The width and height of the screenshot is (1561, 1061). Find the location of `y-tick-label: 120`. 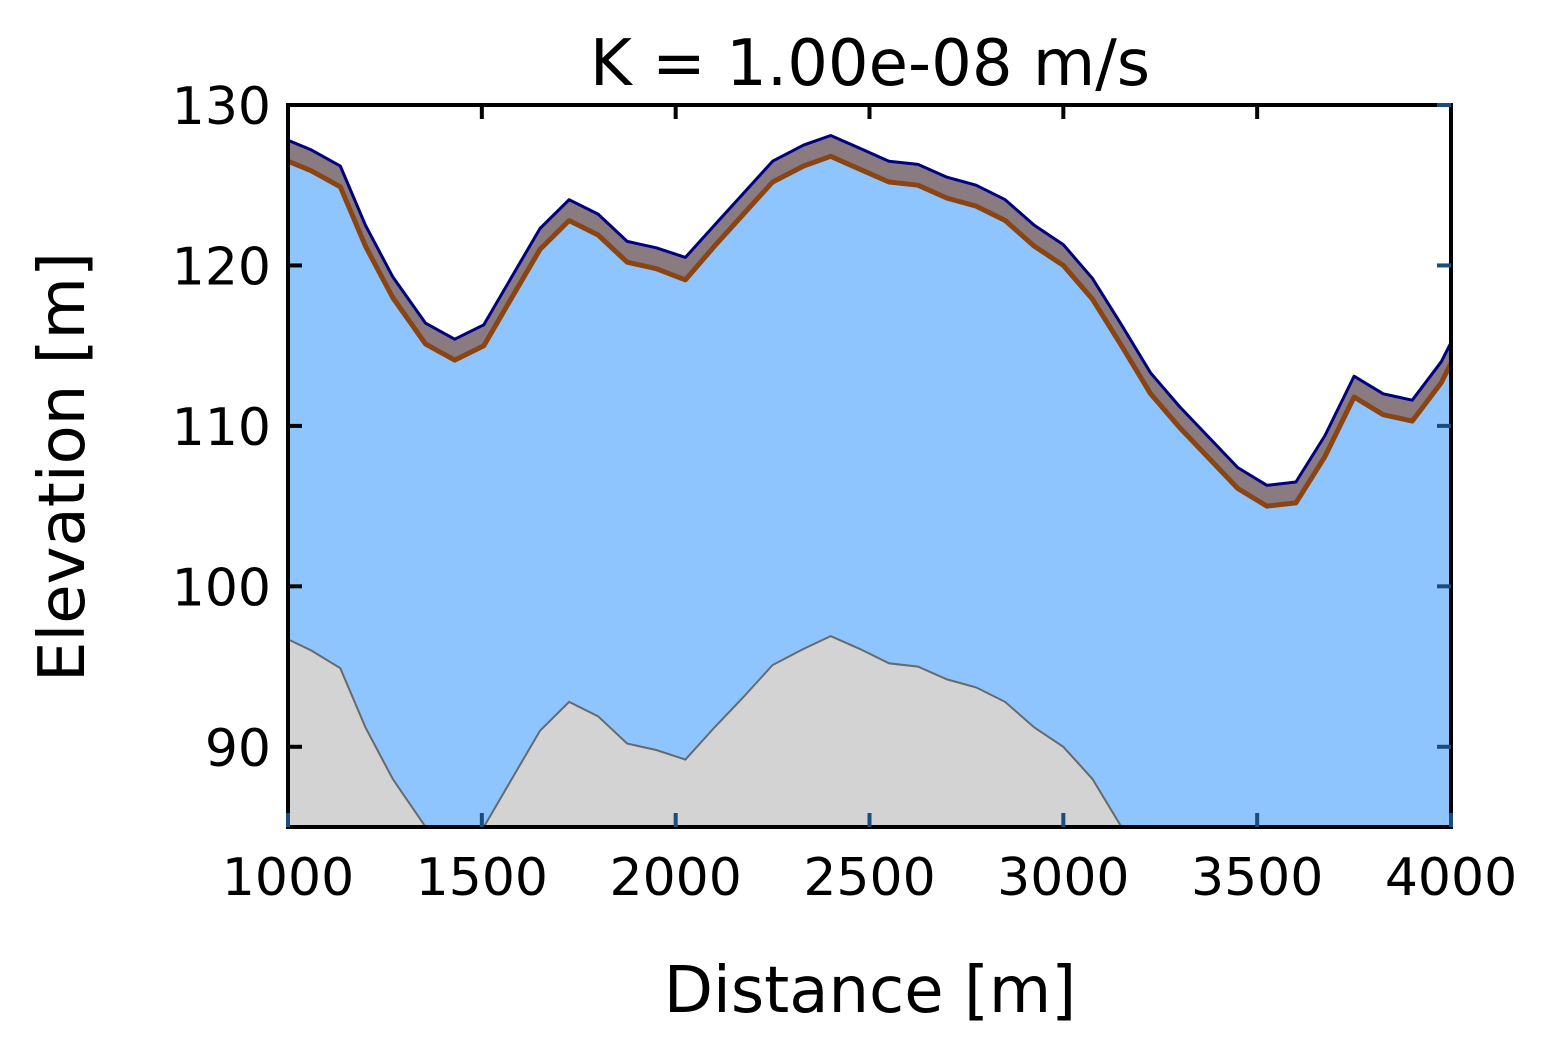

y-tick-label: 120 is located at coordinates (221, 267).